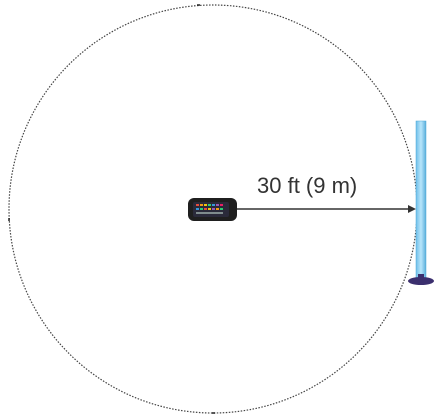 This screenshot has height=419, width=435. I want to click on light-pole-icon, so click(421, 202).